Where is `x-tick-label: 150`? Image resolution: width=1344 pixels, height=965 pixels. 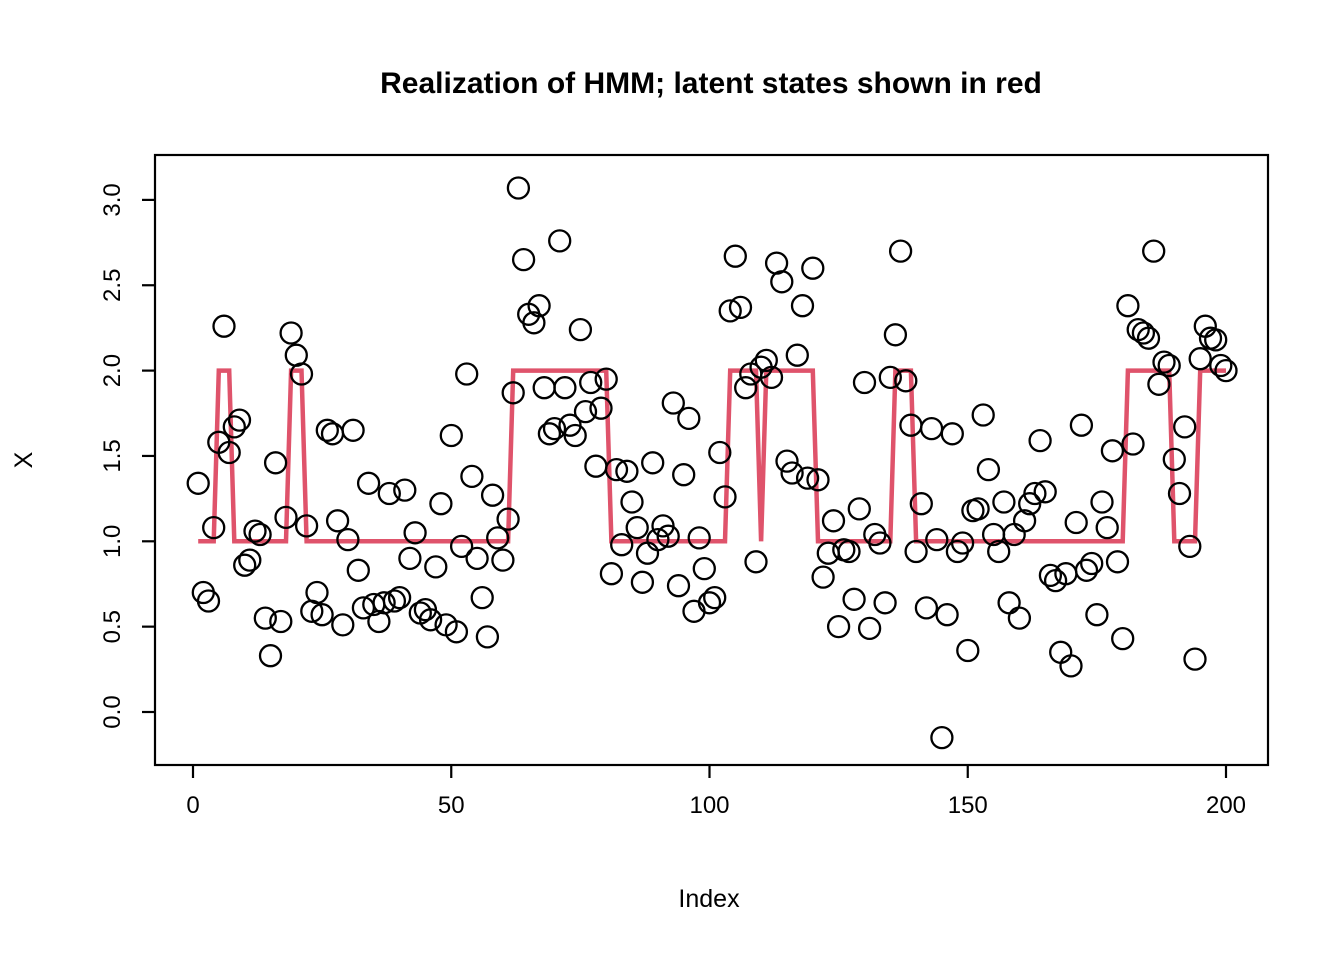 x-tick-label: 150 is located at coordinates (968, 805).